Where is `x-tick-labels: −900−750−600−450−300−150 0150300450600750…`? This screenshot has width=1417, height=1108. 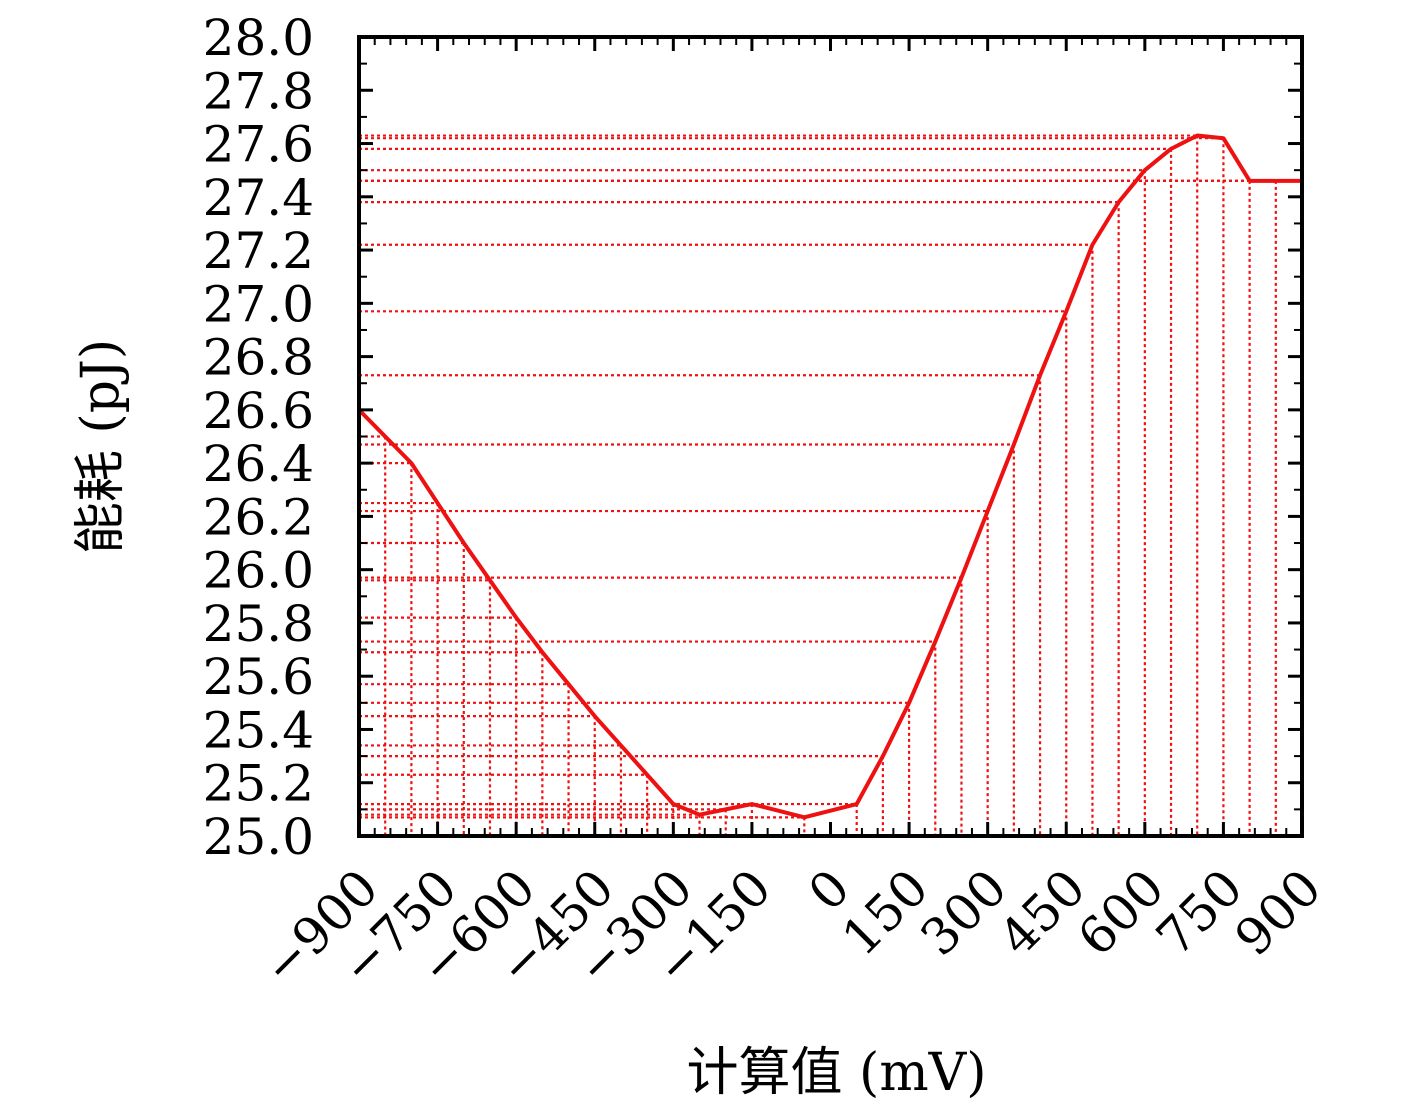
x-tick-labels: −900−750−600−450−300−150 0150300450600750… is located at coordinates (791, 927).